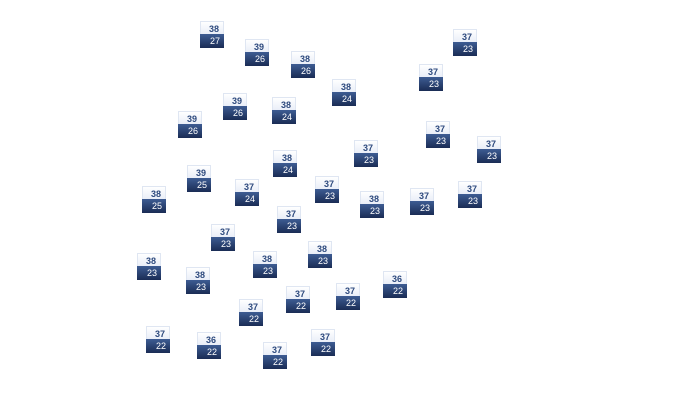 The image size is (700, 410). I want to click on temperature-marker: 38 26, so click(303, 64).